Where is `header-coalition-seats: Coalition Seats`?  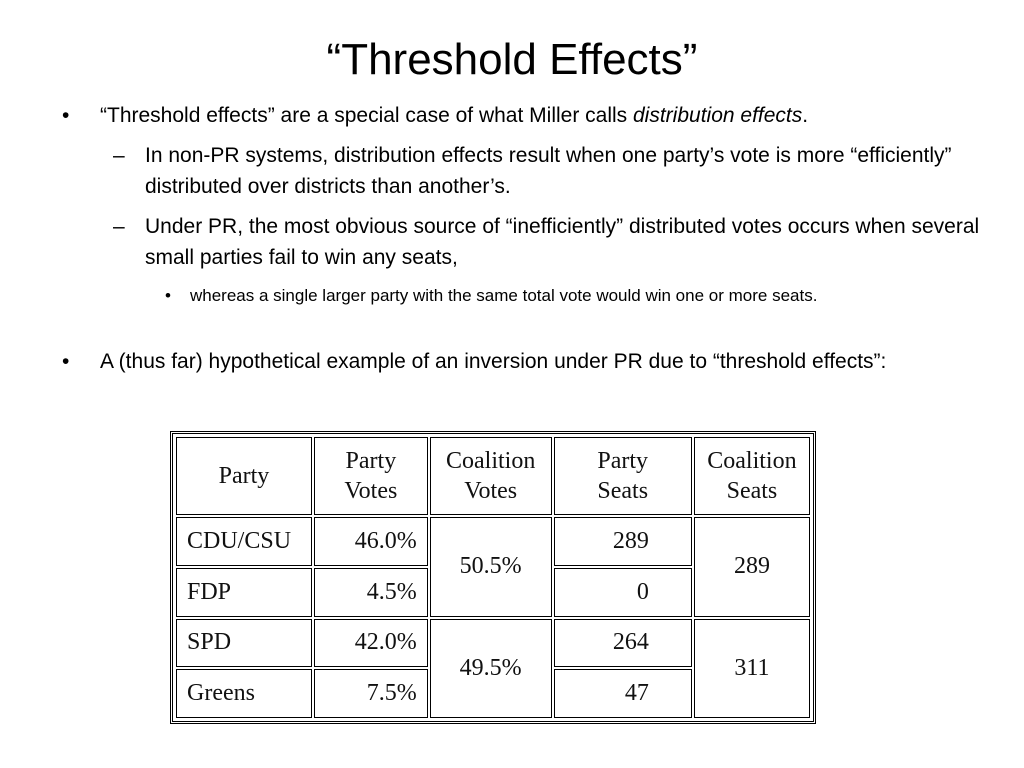 header-coalition-seats: Coalition Seats is located at coordinates (751, 476).